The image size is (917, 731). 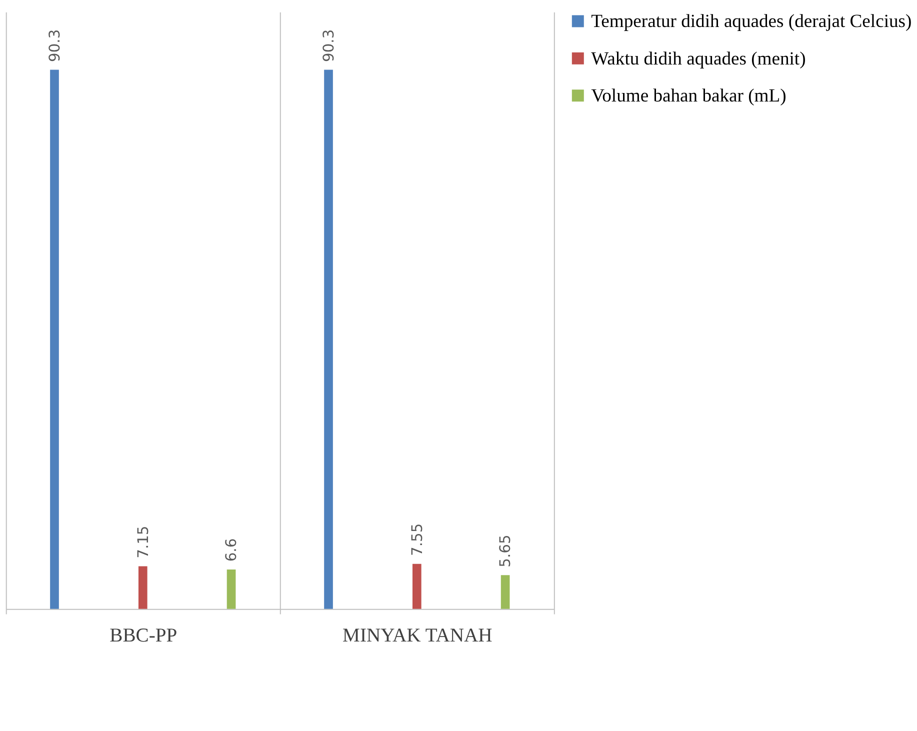 What do you see at coordinates (505, 551) in the screenshot?
I see `data-label: 5.65` at bounding box center [505, 551].